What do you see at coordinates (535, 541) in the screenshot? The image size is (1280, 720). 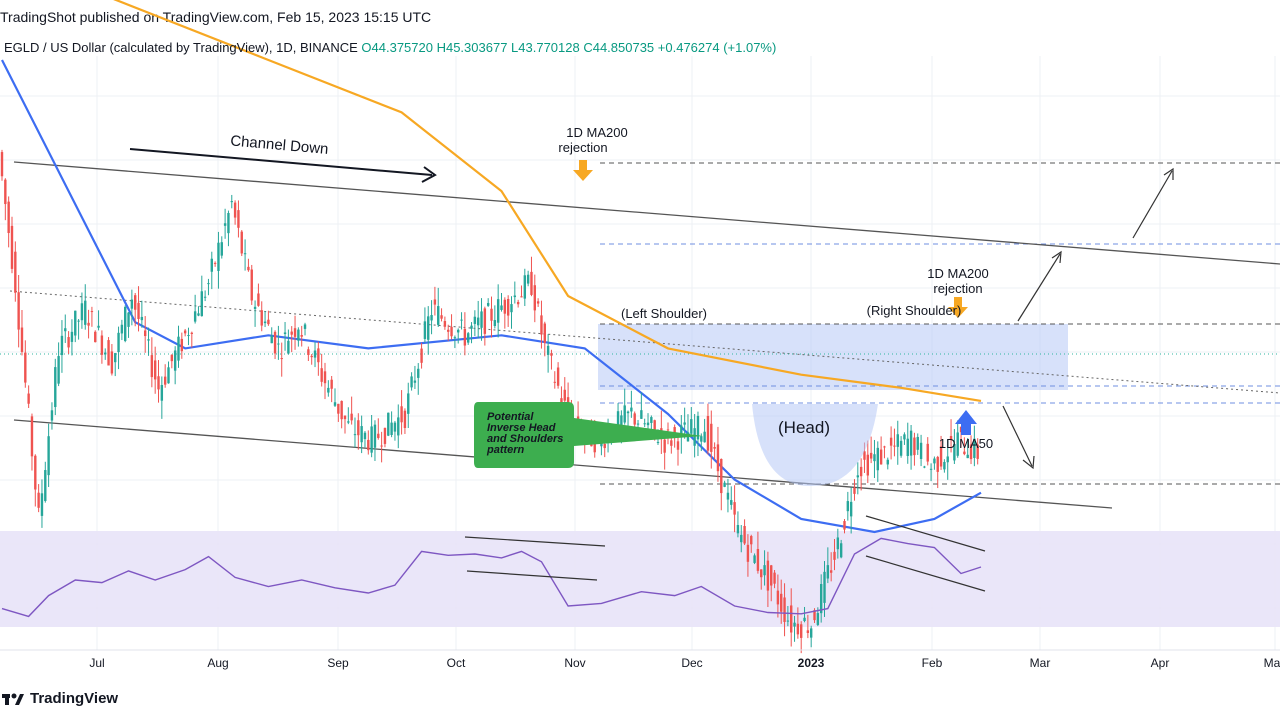 I see `rsi-channel-line` at bounding box center [535, 541].